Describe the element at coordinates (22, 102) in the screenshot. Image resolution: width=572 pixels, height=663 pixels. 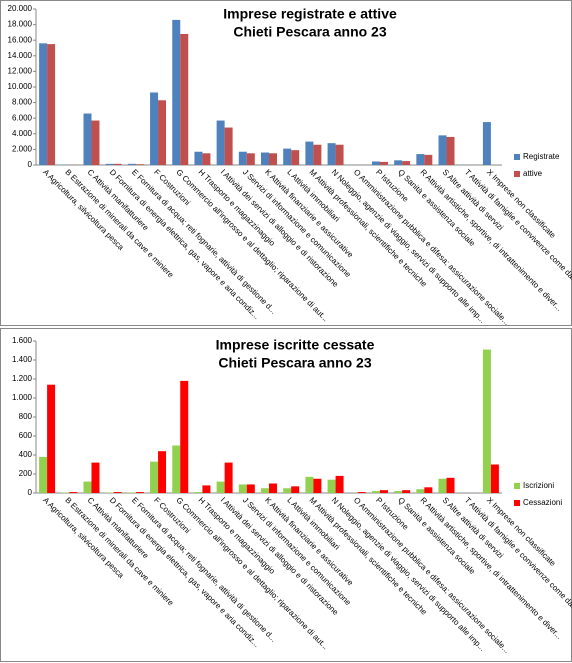
I see `y-tick-label: 8.000` at that location.